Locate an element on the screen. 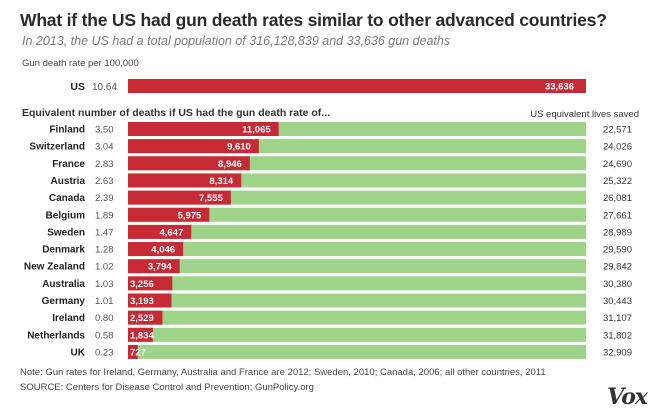 This screenshot has height=410, width=651. country-label-australia: Australia is located at coordinates (63, 284).